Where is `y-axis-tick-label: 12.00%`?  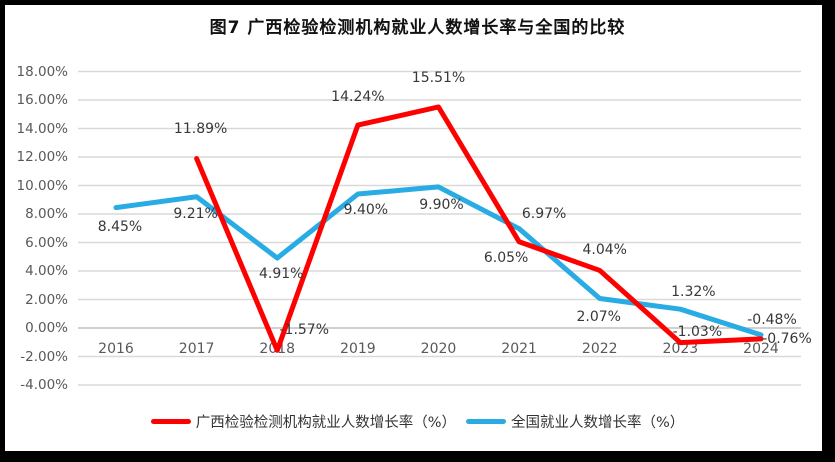 y-axis-tick-label: 12.00% is located at coordinates (42, 157).